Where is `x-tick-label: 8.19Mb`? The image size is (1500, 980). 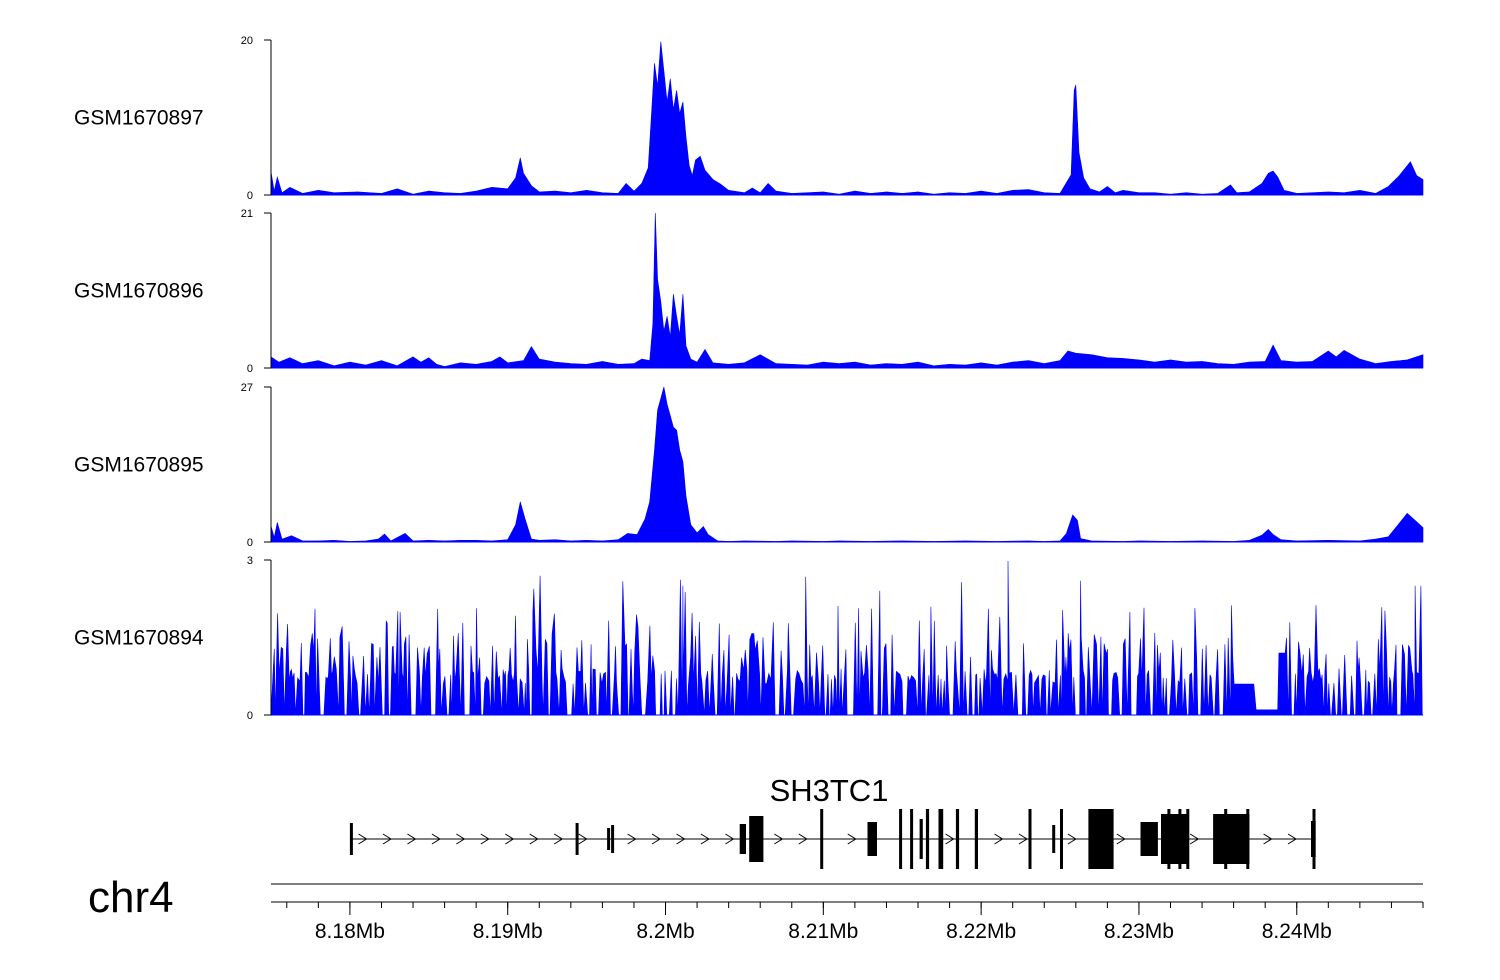
x-tick-label: 8.19Mb is located at coordinates (508, 931).